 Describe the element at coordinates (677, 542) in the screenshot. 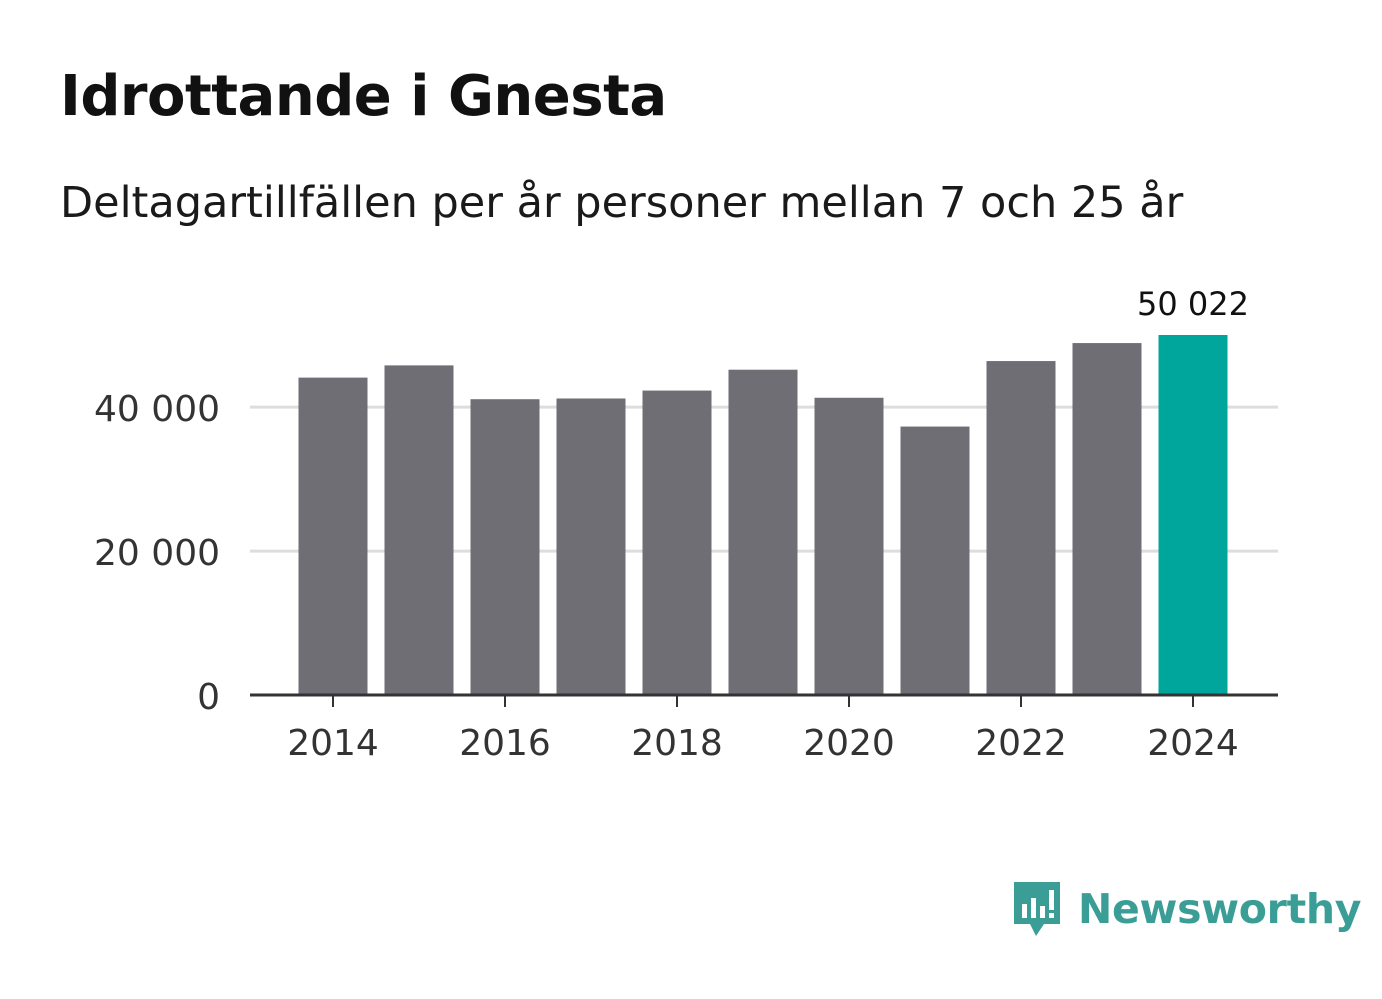

I see `bar-2018` at that location.